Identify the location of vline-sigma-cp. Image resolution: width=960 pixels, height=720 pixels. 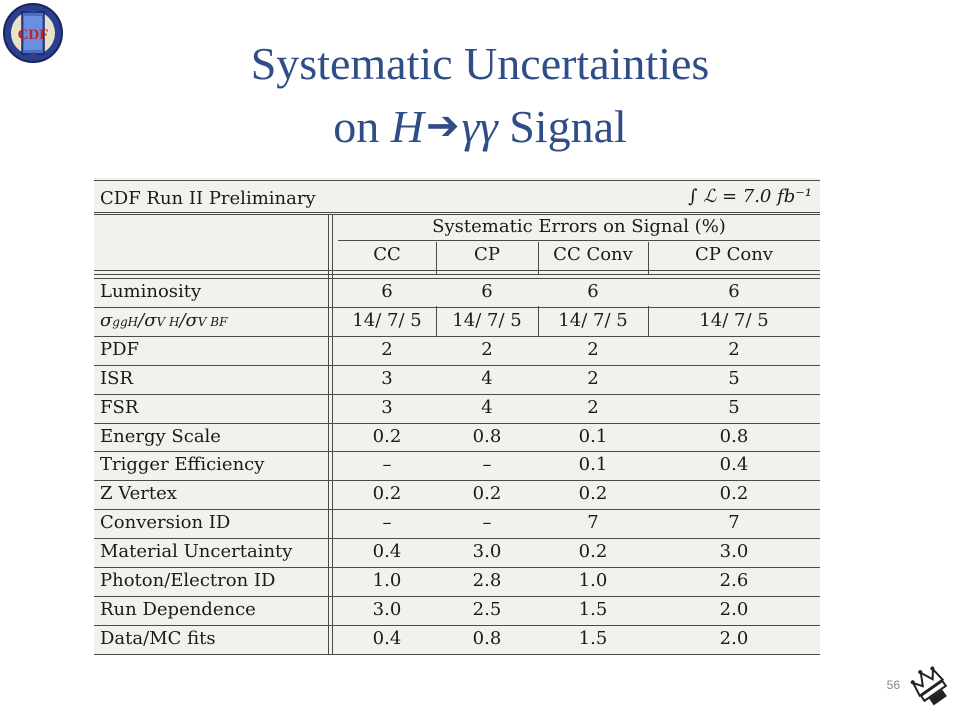
(436, 321).